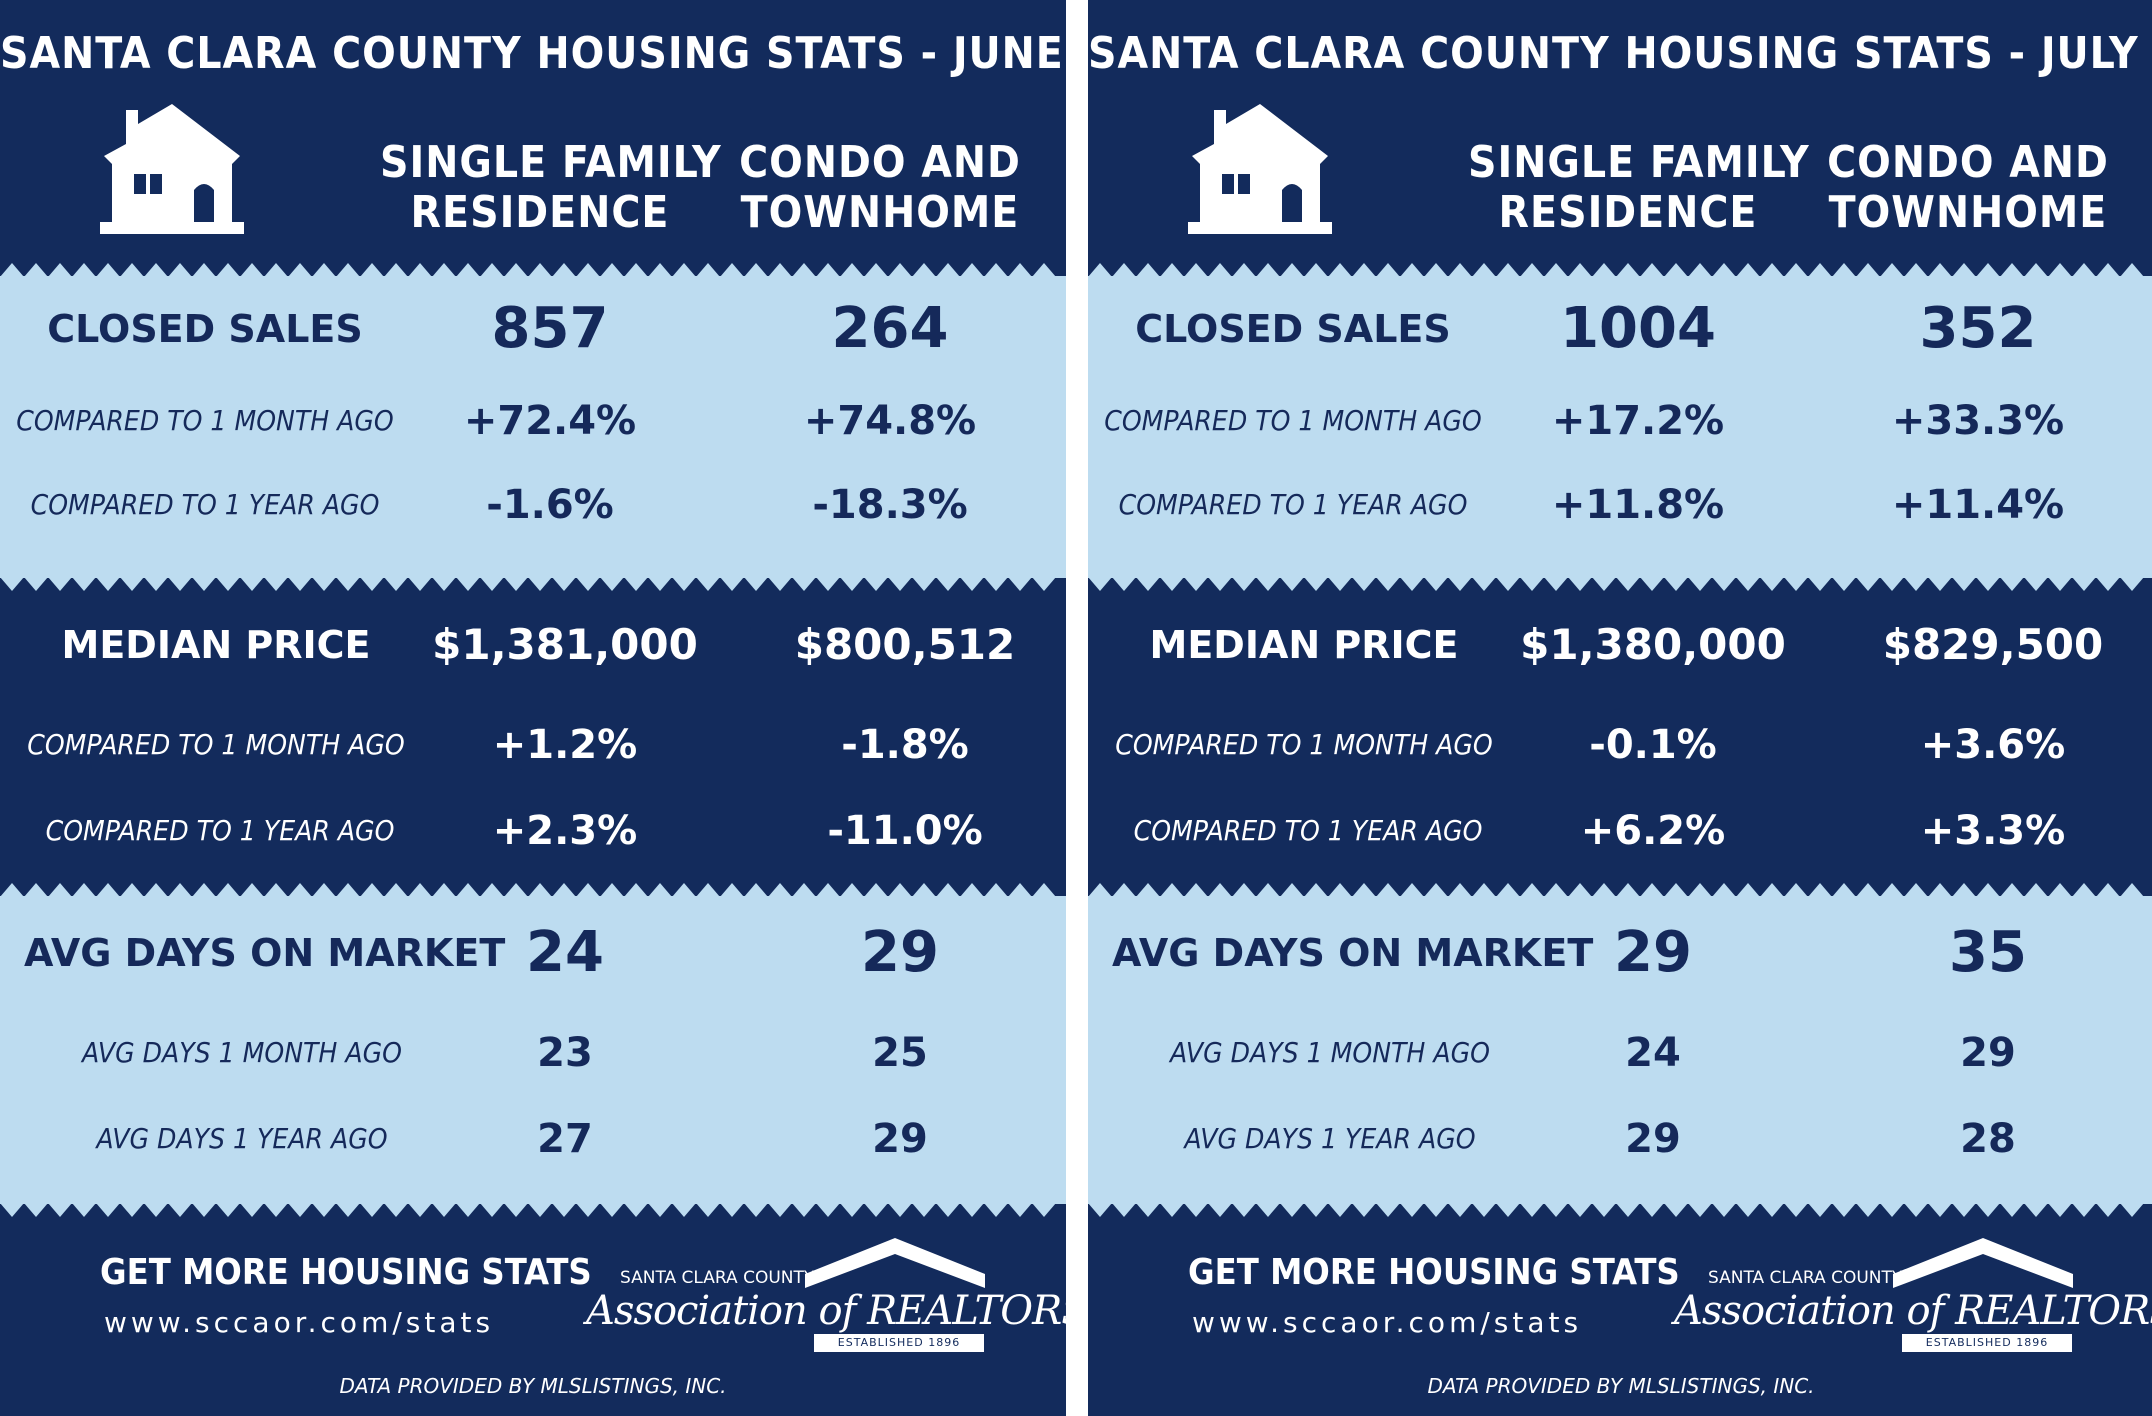 Image resolution: width=2152 pixels, height=1416 pixels. I want to click on median-price-month-condo: -1.8%, so click(905, 745).